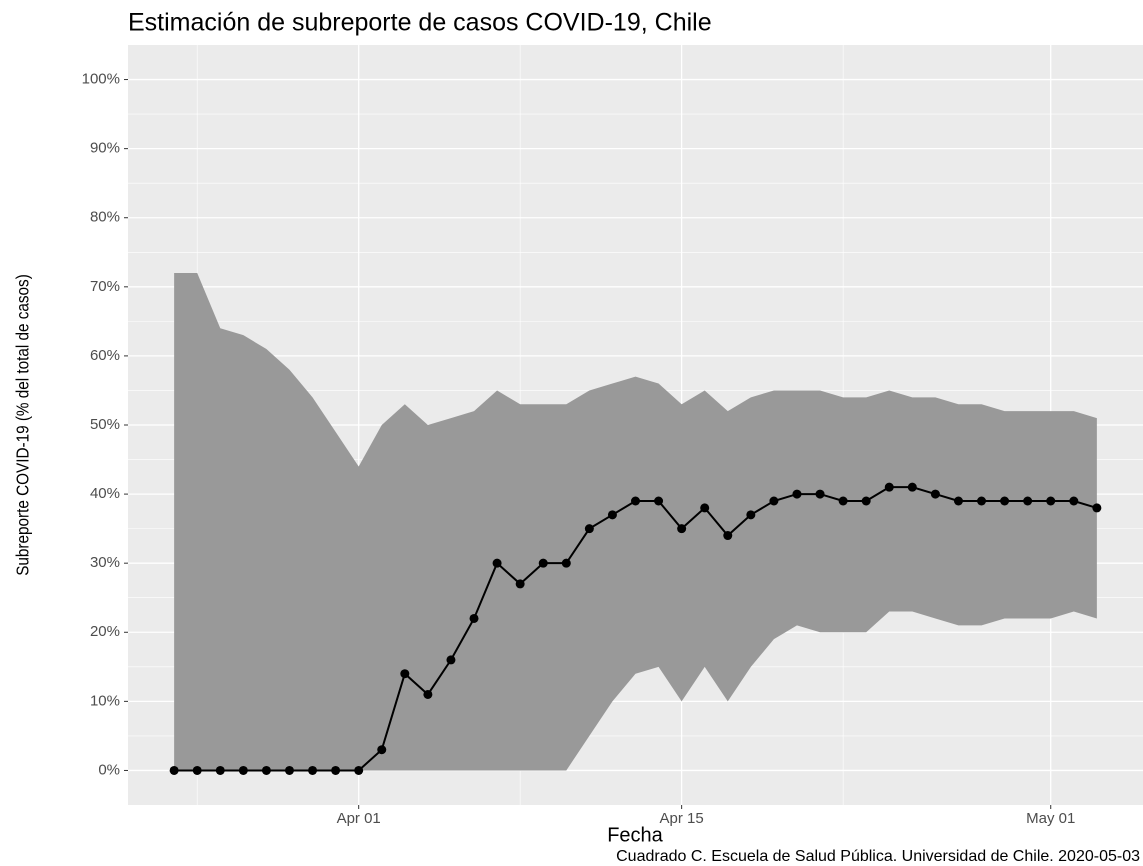 This screenshot has width=1143, height=866. I want to click on x-tick-label: Apr 15, so click(682, 818).